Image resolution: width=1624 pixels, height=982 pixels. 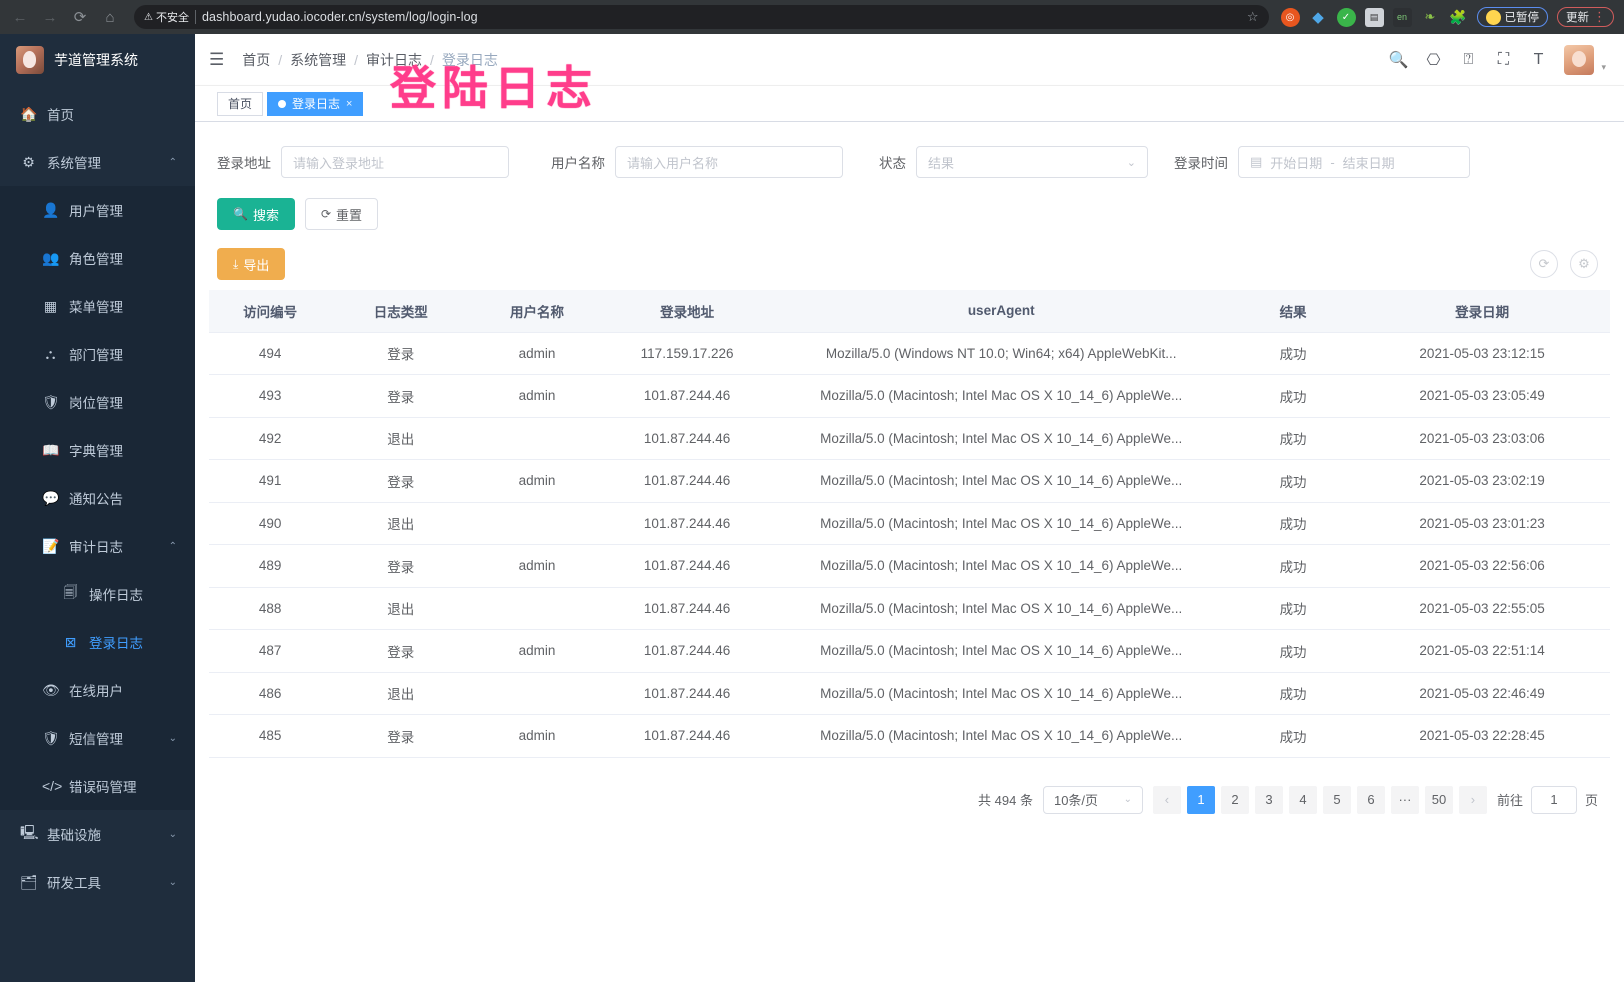 I want to click on tab-login-log: 登录日志 ×, so click(x=315, y=103).